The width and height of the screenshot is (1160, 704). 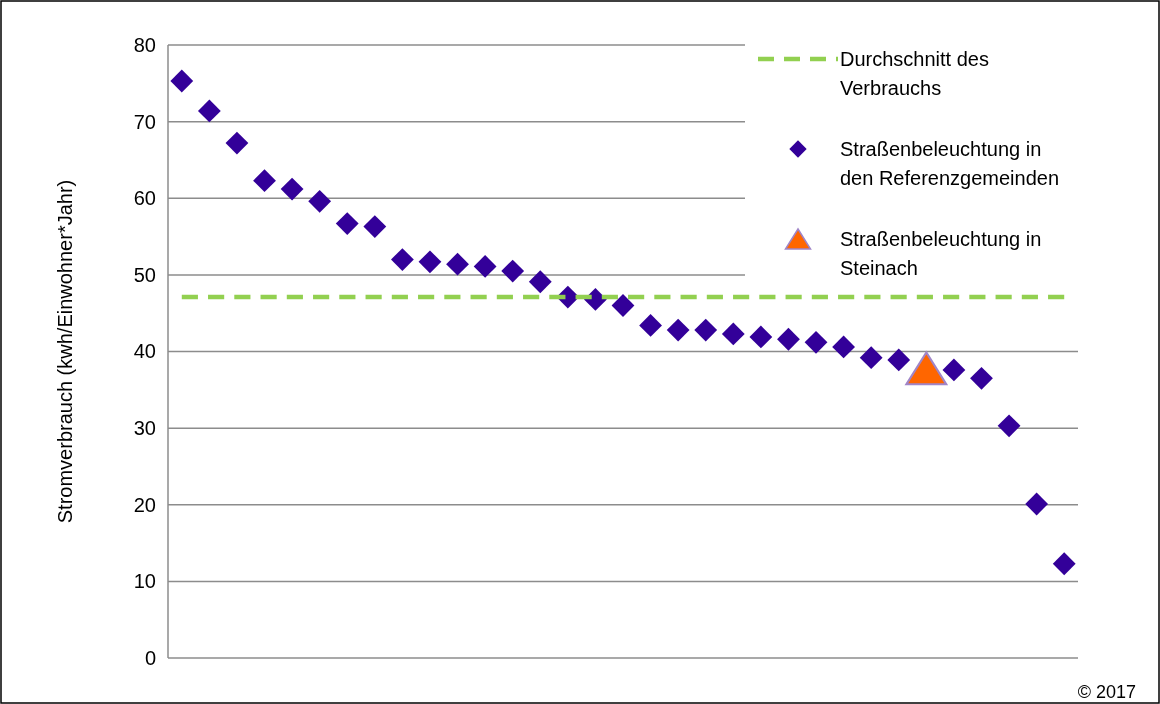 I want to click on y-tick-label: 40, so click(x=144, y=351).